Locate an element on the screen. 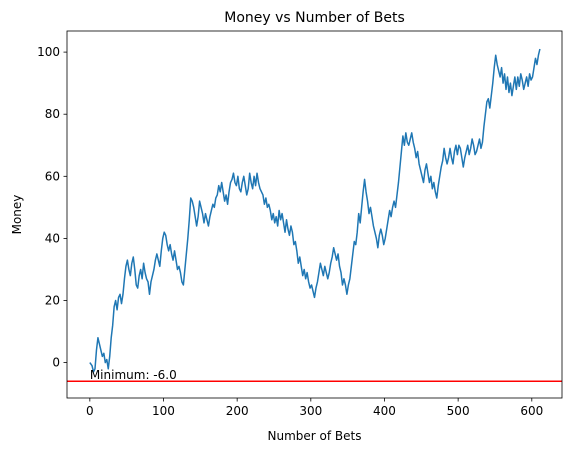 This screenshot has width=571, height=453. minimum-annotation: Minimum: -6.0 is located at coordinates (133, 375).